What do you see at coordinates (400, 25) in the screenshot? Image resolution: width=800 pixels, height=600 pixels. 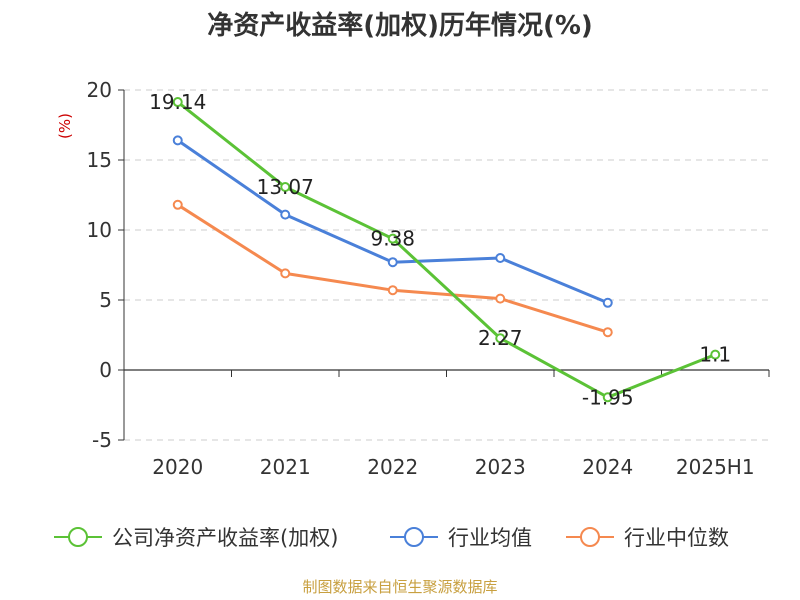 I see `chart-title: 净资产收益率(加权)历年情况(%)` at bounding box center [400, 25].